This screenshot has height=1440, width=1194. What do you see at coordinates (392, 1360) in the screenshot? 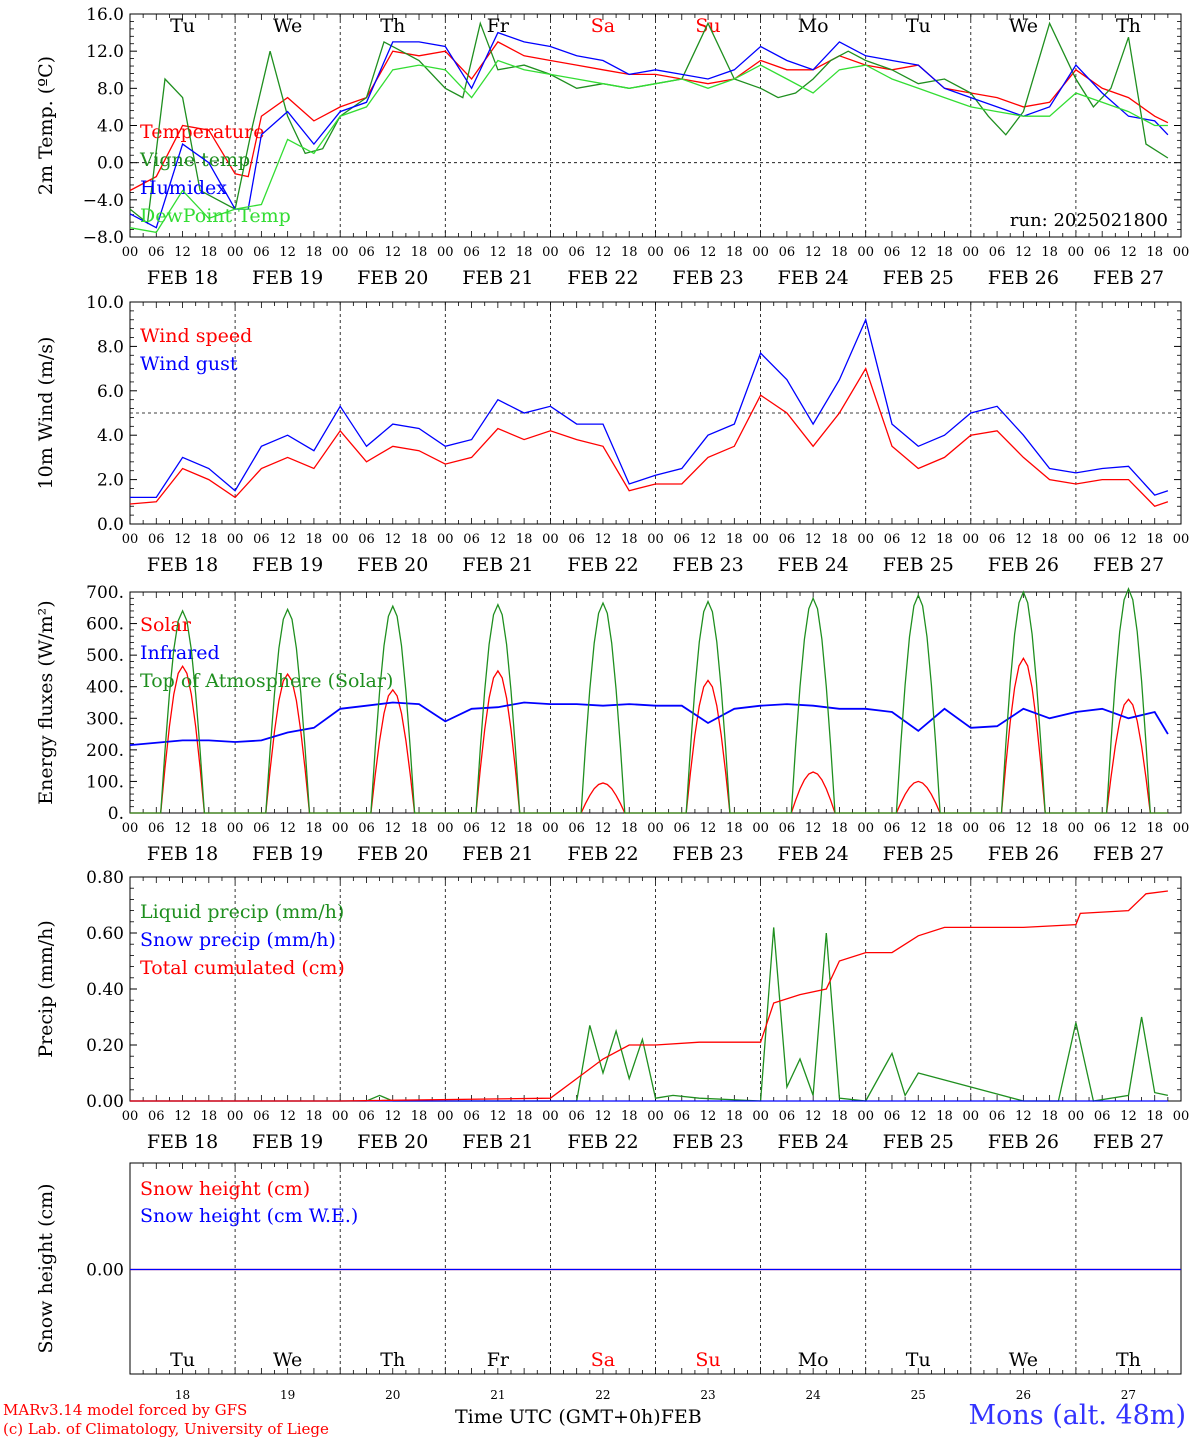
I see `day-of-week-label: Th` at bounding box center [392, 1360].